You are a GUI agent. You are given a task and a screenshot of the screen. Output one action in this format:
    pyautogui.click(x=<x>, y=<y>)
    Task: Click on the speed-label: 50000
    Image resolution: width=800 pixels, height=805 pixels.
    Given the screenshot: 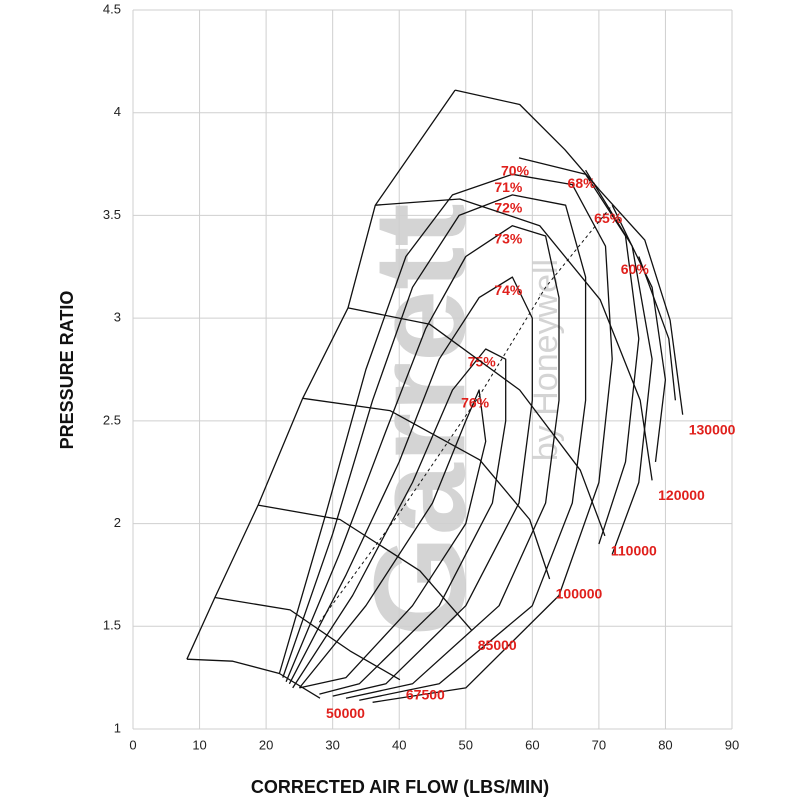 What is the action you would take?
    pyautogui.click(x=345, y=713)
    